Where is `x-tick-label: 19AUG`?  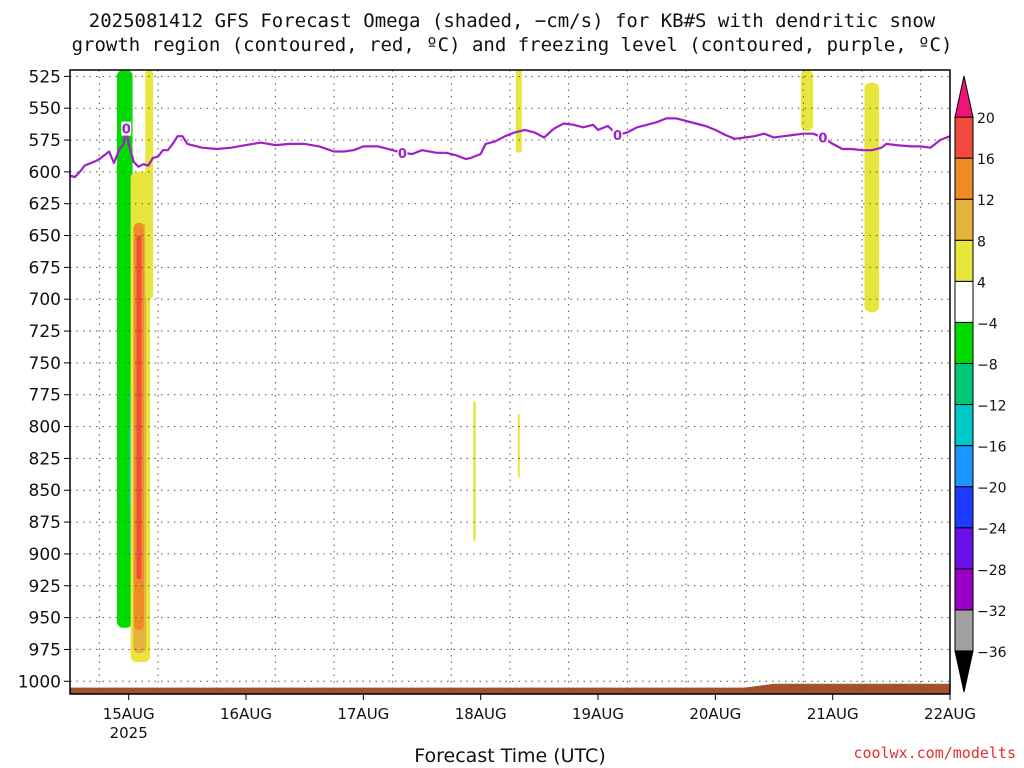 x-tick-label: 19AUG is located at coordinates (598, 714).